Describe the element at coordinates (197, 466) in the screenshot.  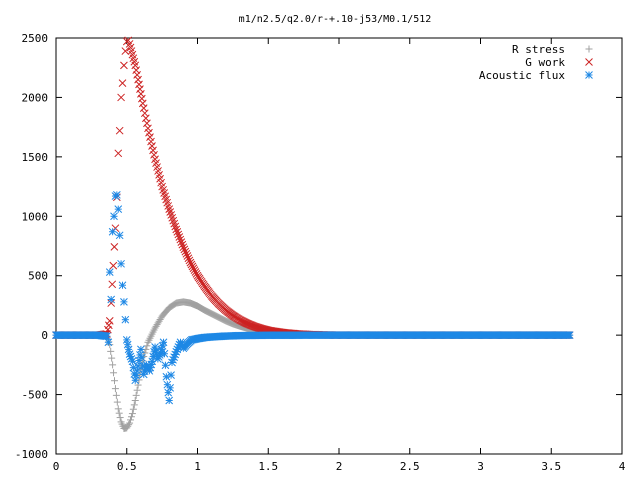
I see `x-tick-label: 1` at that location.